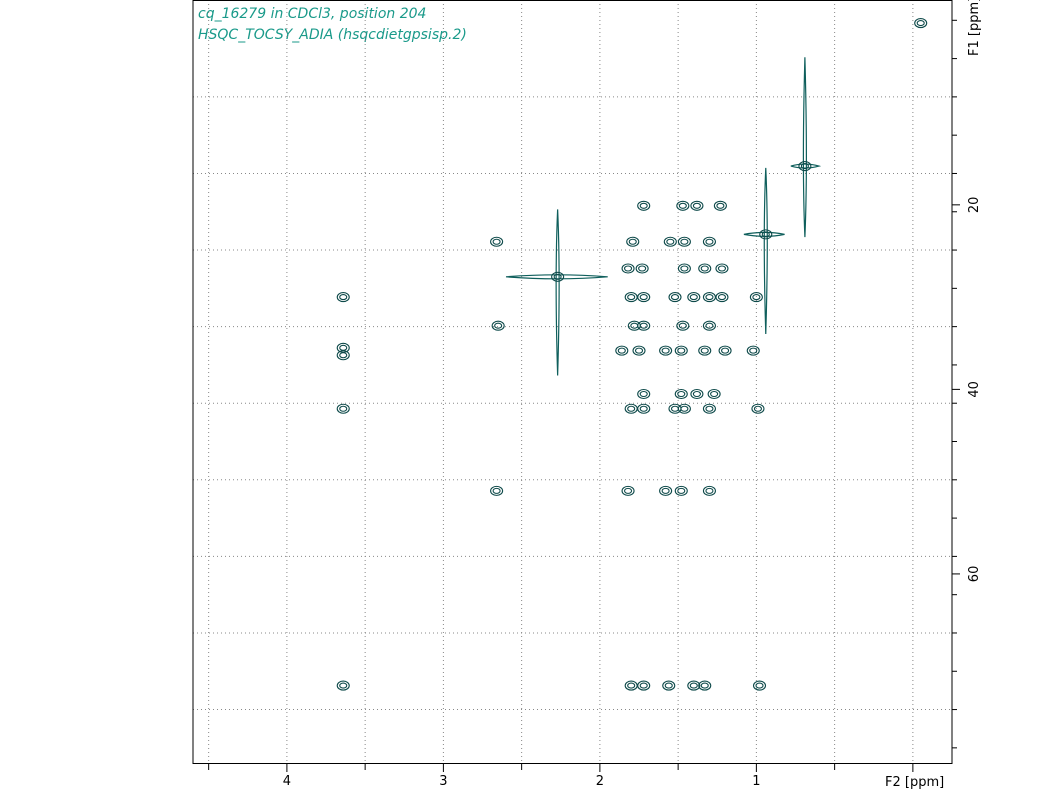  Describe the element at coordinates (764, 234) in the screenshot. I see `ridge-0p94-horizontal` at that location.